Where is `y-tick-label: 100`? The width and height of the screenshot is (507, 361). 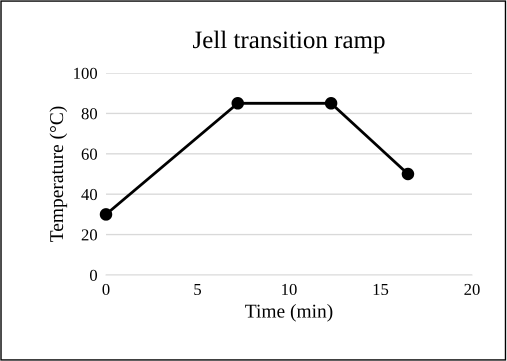 y-tick-label: 100 is located at coordinates (86, 73).